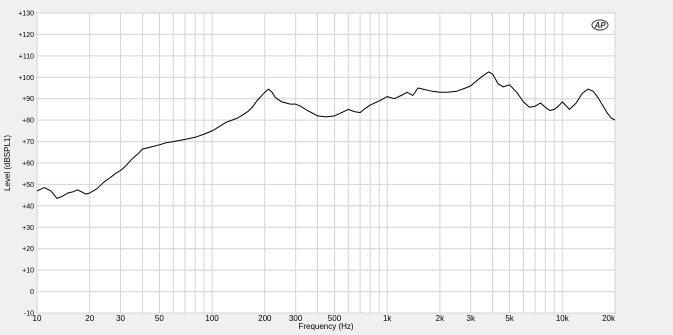 The image size is (673, 335). Describe the element at coordinates (325, 326) in the screenshot. I see `x-axis-title: Frequency (Hz)` at that location.